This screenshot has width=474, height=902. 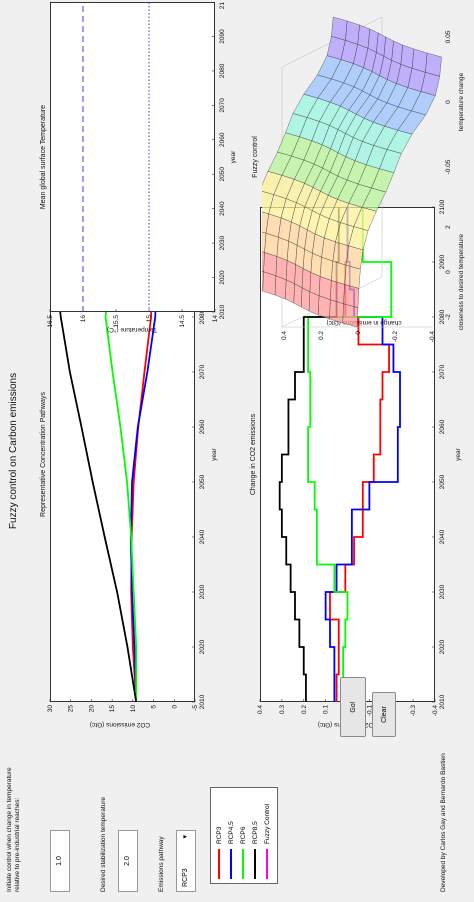 What do you see at coordinates (174, 707) in the screenshot?
I see `y-tick-label: 0` at bounding box center [174, 707].